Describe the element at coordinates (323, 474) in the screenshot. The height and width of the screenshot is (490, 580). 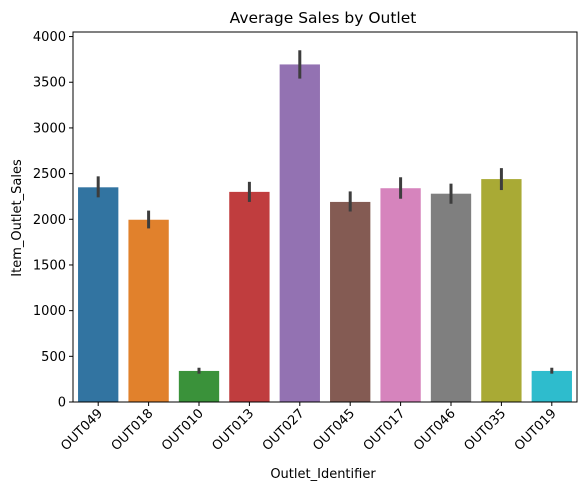
I see `x-axis-label: Outlet_Identifier` at that location.